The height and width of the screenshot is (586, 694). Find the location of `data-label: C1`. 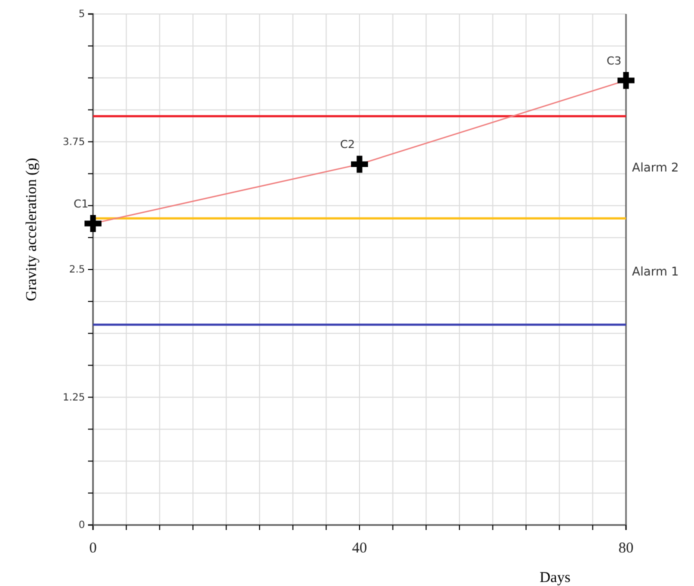

data-label: C1 is located at coordinates (81, 204).